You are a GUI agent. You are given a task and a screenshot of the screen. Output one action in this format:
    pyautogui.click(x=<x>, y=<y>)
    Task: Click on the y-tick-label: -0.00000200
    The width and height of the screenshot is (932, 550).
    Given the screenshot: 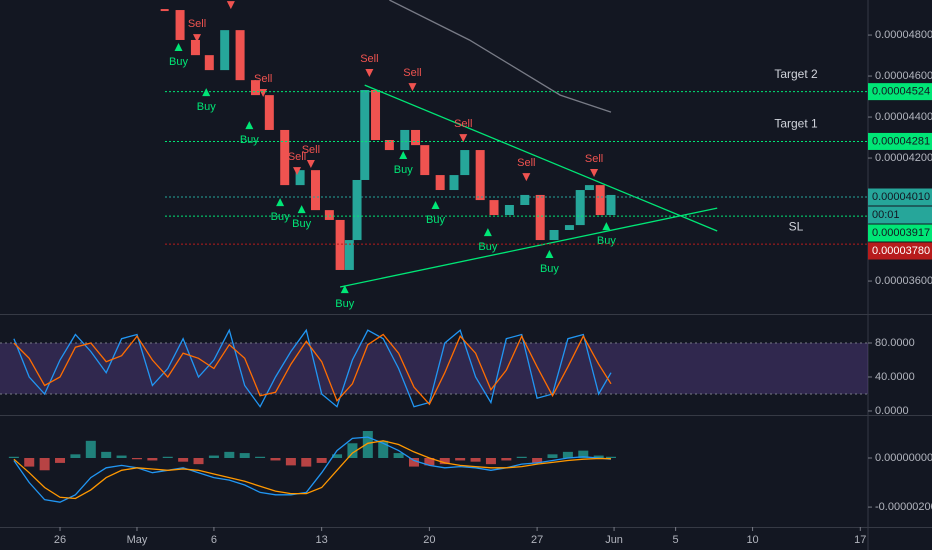 What is the action you would take?
    pyautogui.click(x=903, y=507)
    